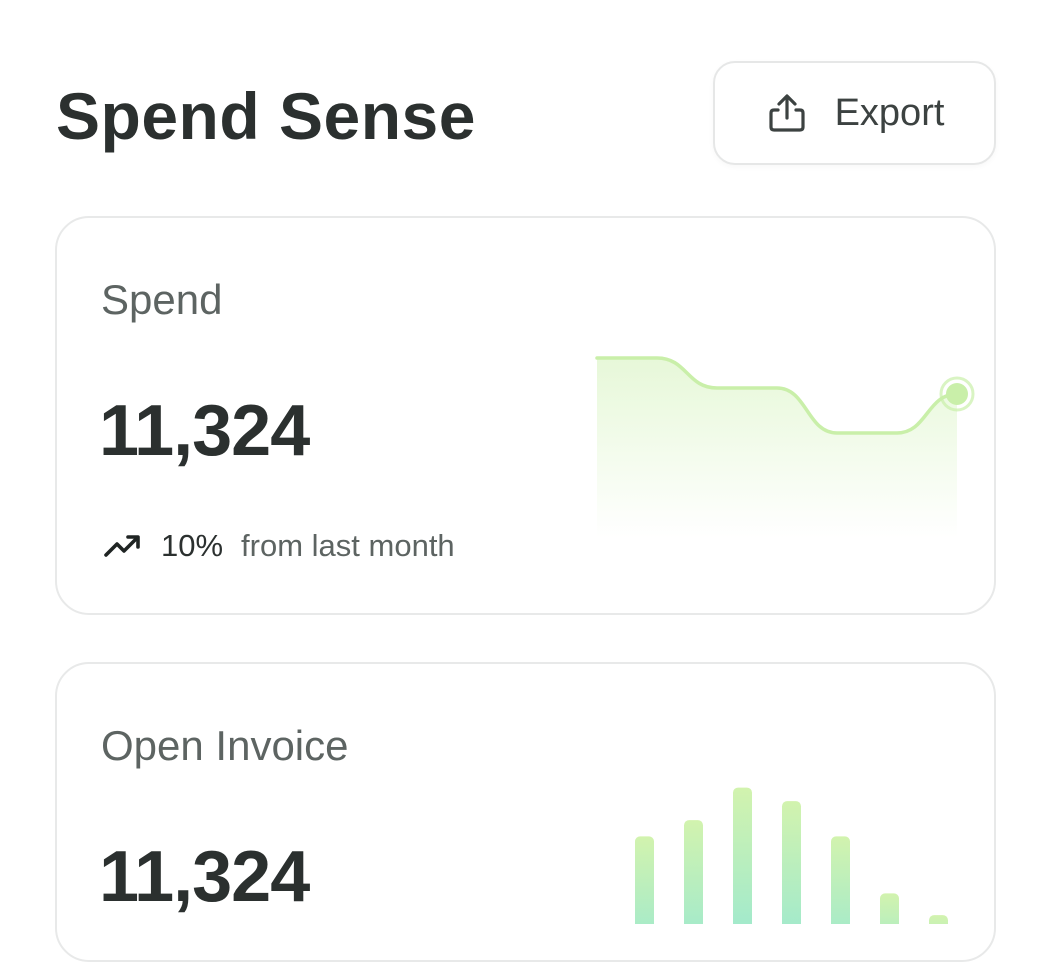  Describe the element at coordinates (266, 116) in the screenshot. I see `page-title: Spend Sense` at that location.